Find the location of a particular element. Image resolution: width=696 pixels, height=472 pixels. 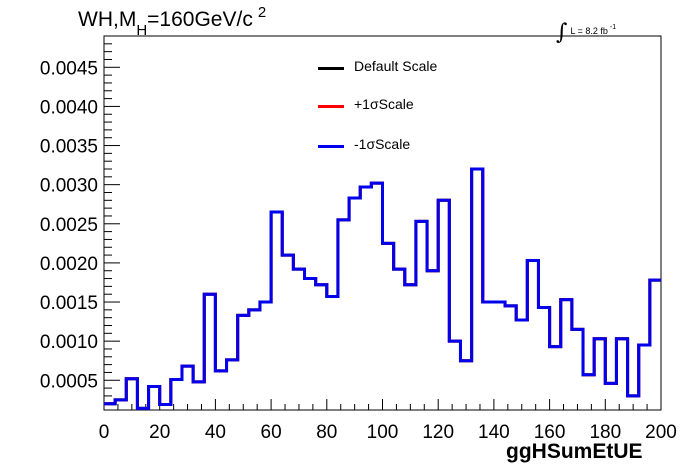

y-tick-label: 0.0040 is located at coordinates (69, 107).